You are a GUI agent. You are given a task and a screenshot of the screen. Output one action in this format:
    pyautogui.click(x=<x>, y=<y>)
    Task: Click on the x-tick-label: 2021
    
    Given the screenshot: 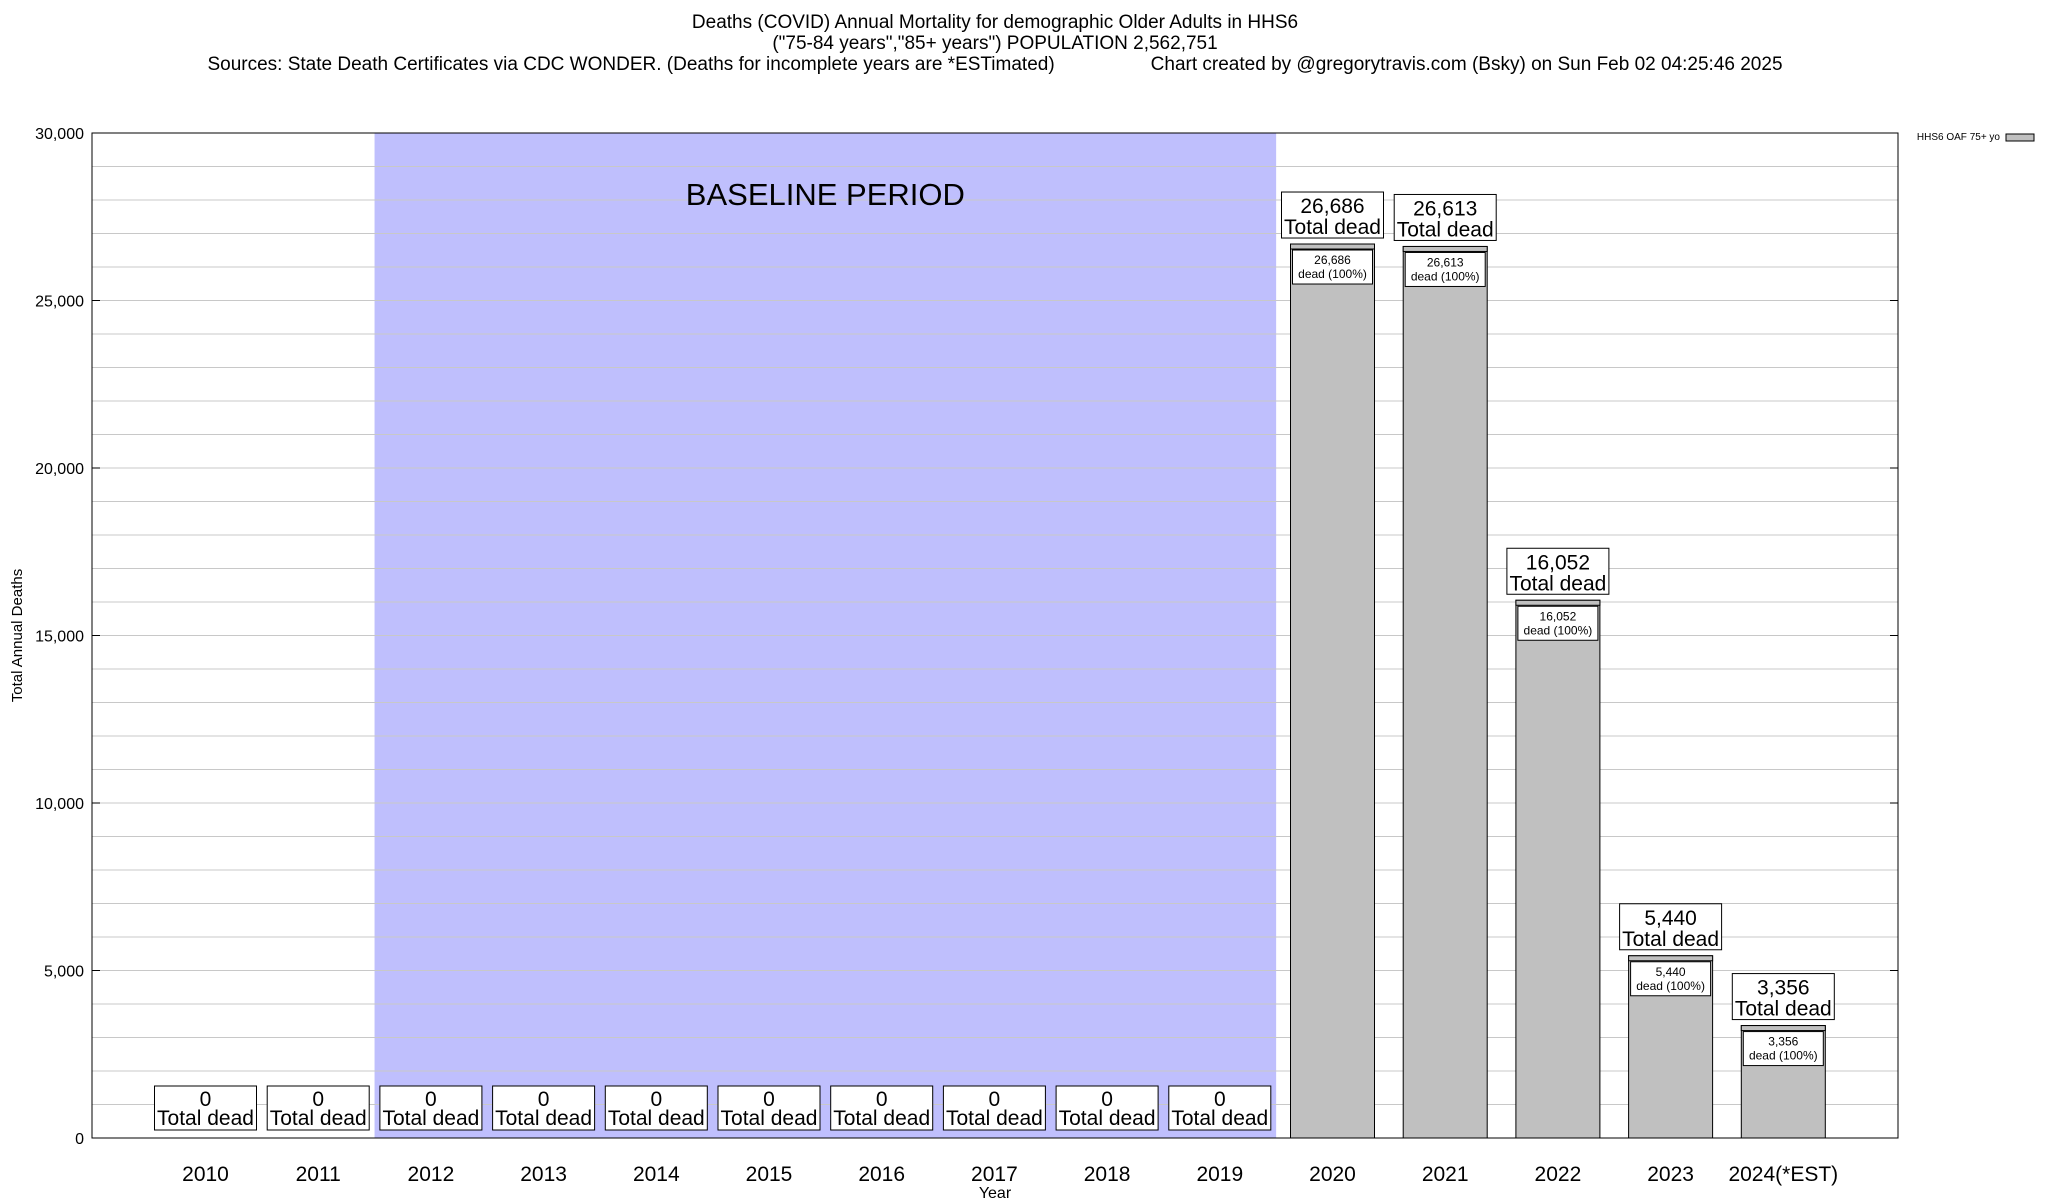 What is the action you would take?
    pyautogui.click(x=1445, y=1174)
    